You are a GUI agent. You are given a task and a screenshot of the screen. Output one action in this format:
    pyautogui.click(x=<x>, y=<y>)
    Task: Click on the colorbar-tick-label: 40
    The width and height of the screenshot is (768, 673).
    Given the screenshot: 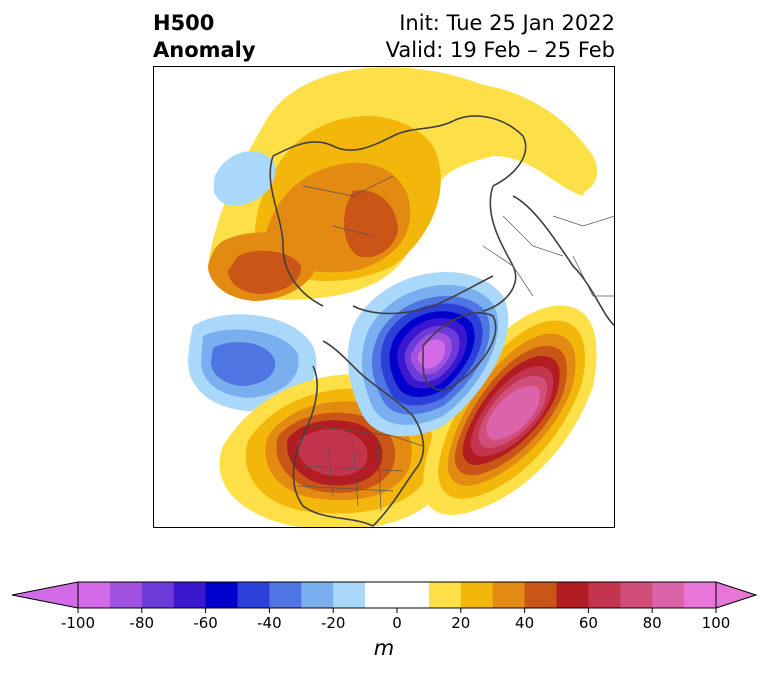 What is the action you would take?
    pyautogui.click(x=524, y=621)
    